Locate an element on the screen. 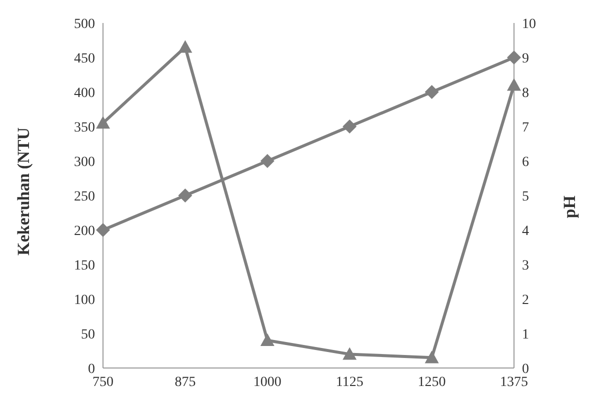  y-axis-title: Kekeruhan (NTU is located at coordinates (24, 192).